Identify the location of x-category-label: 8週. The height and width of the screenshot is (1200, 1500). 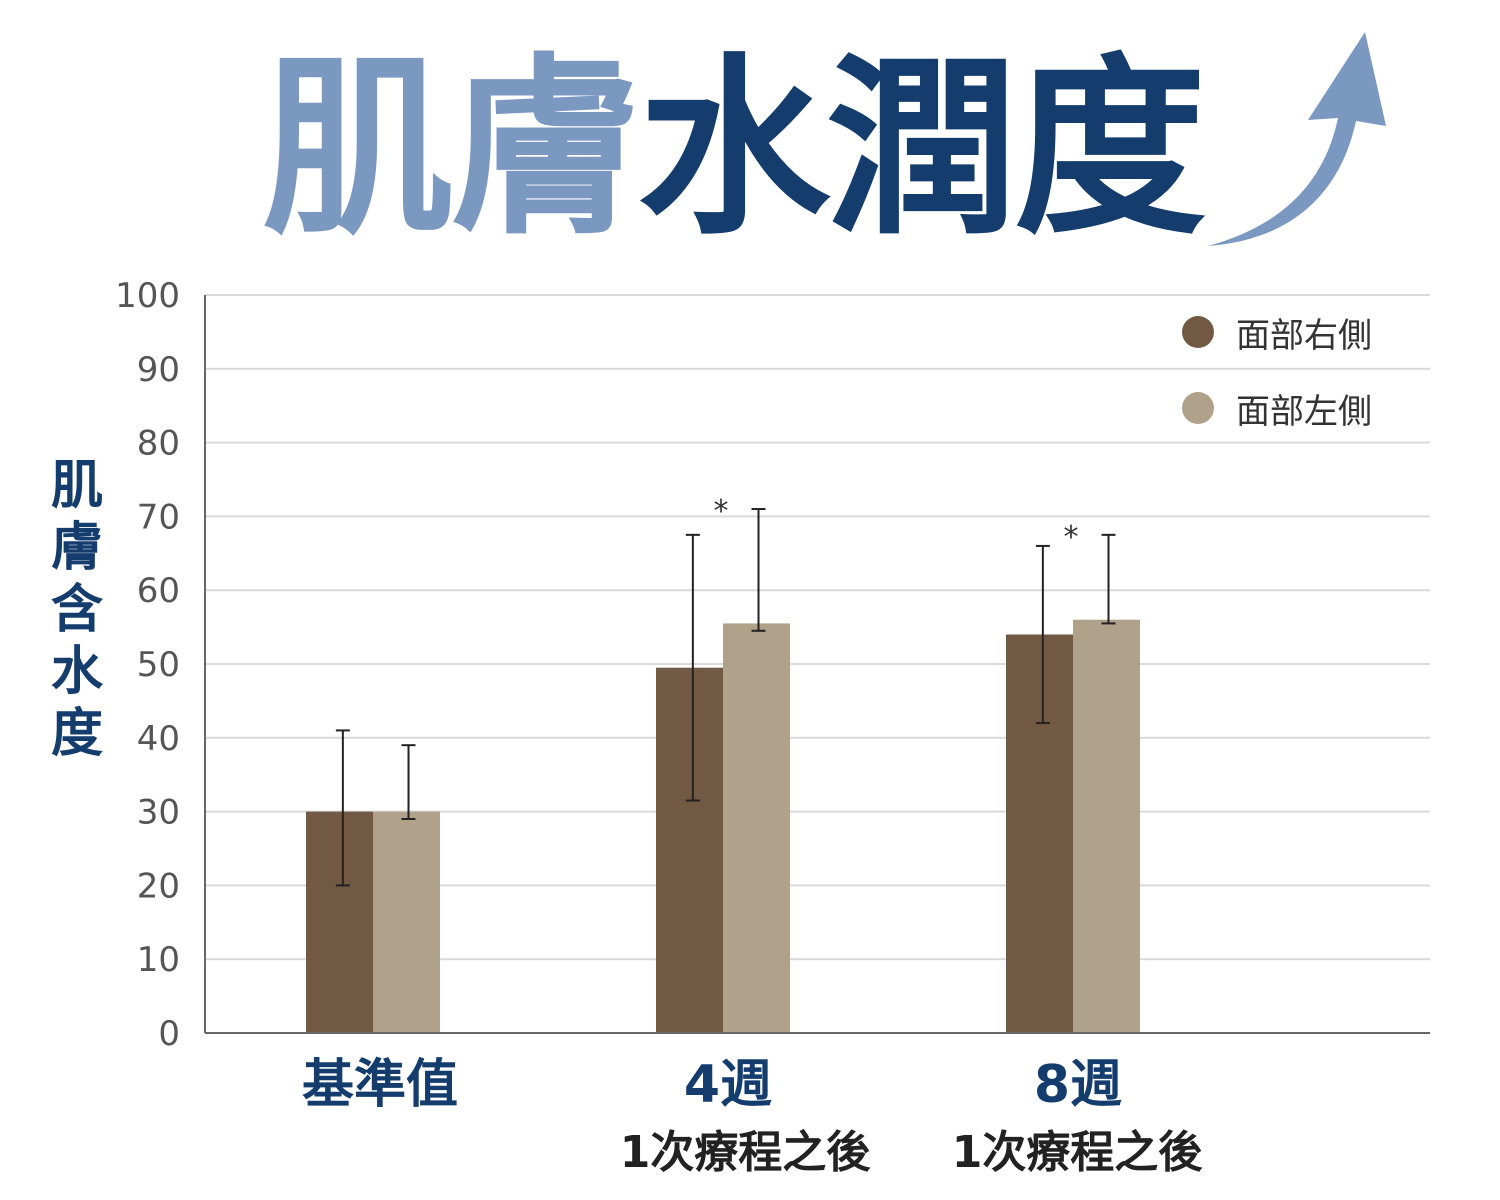
(1078, 1085).